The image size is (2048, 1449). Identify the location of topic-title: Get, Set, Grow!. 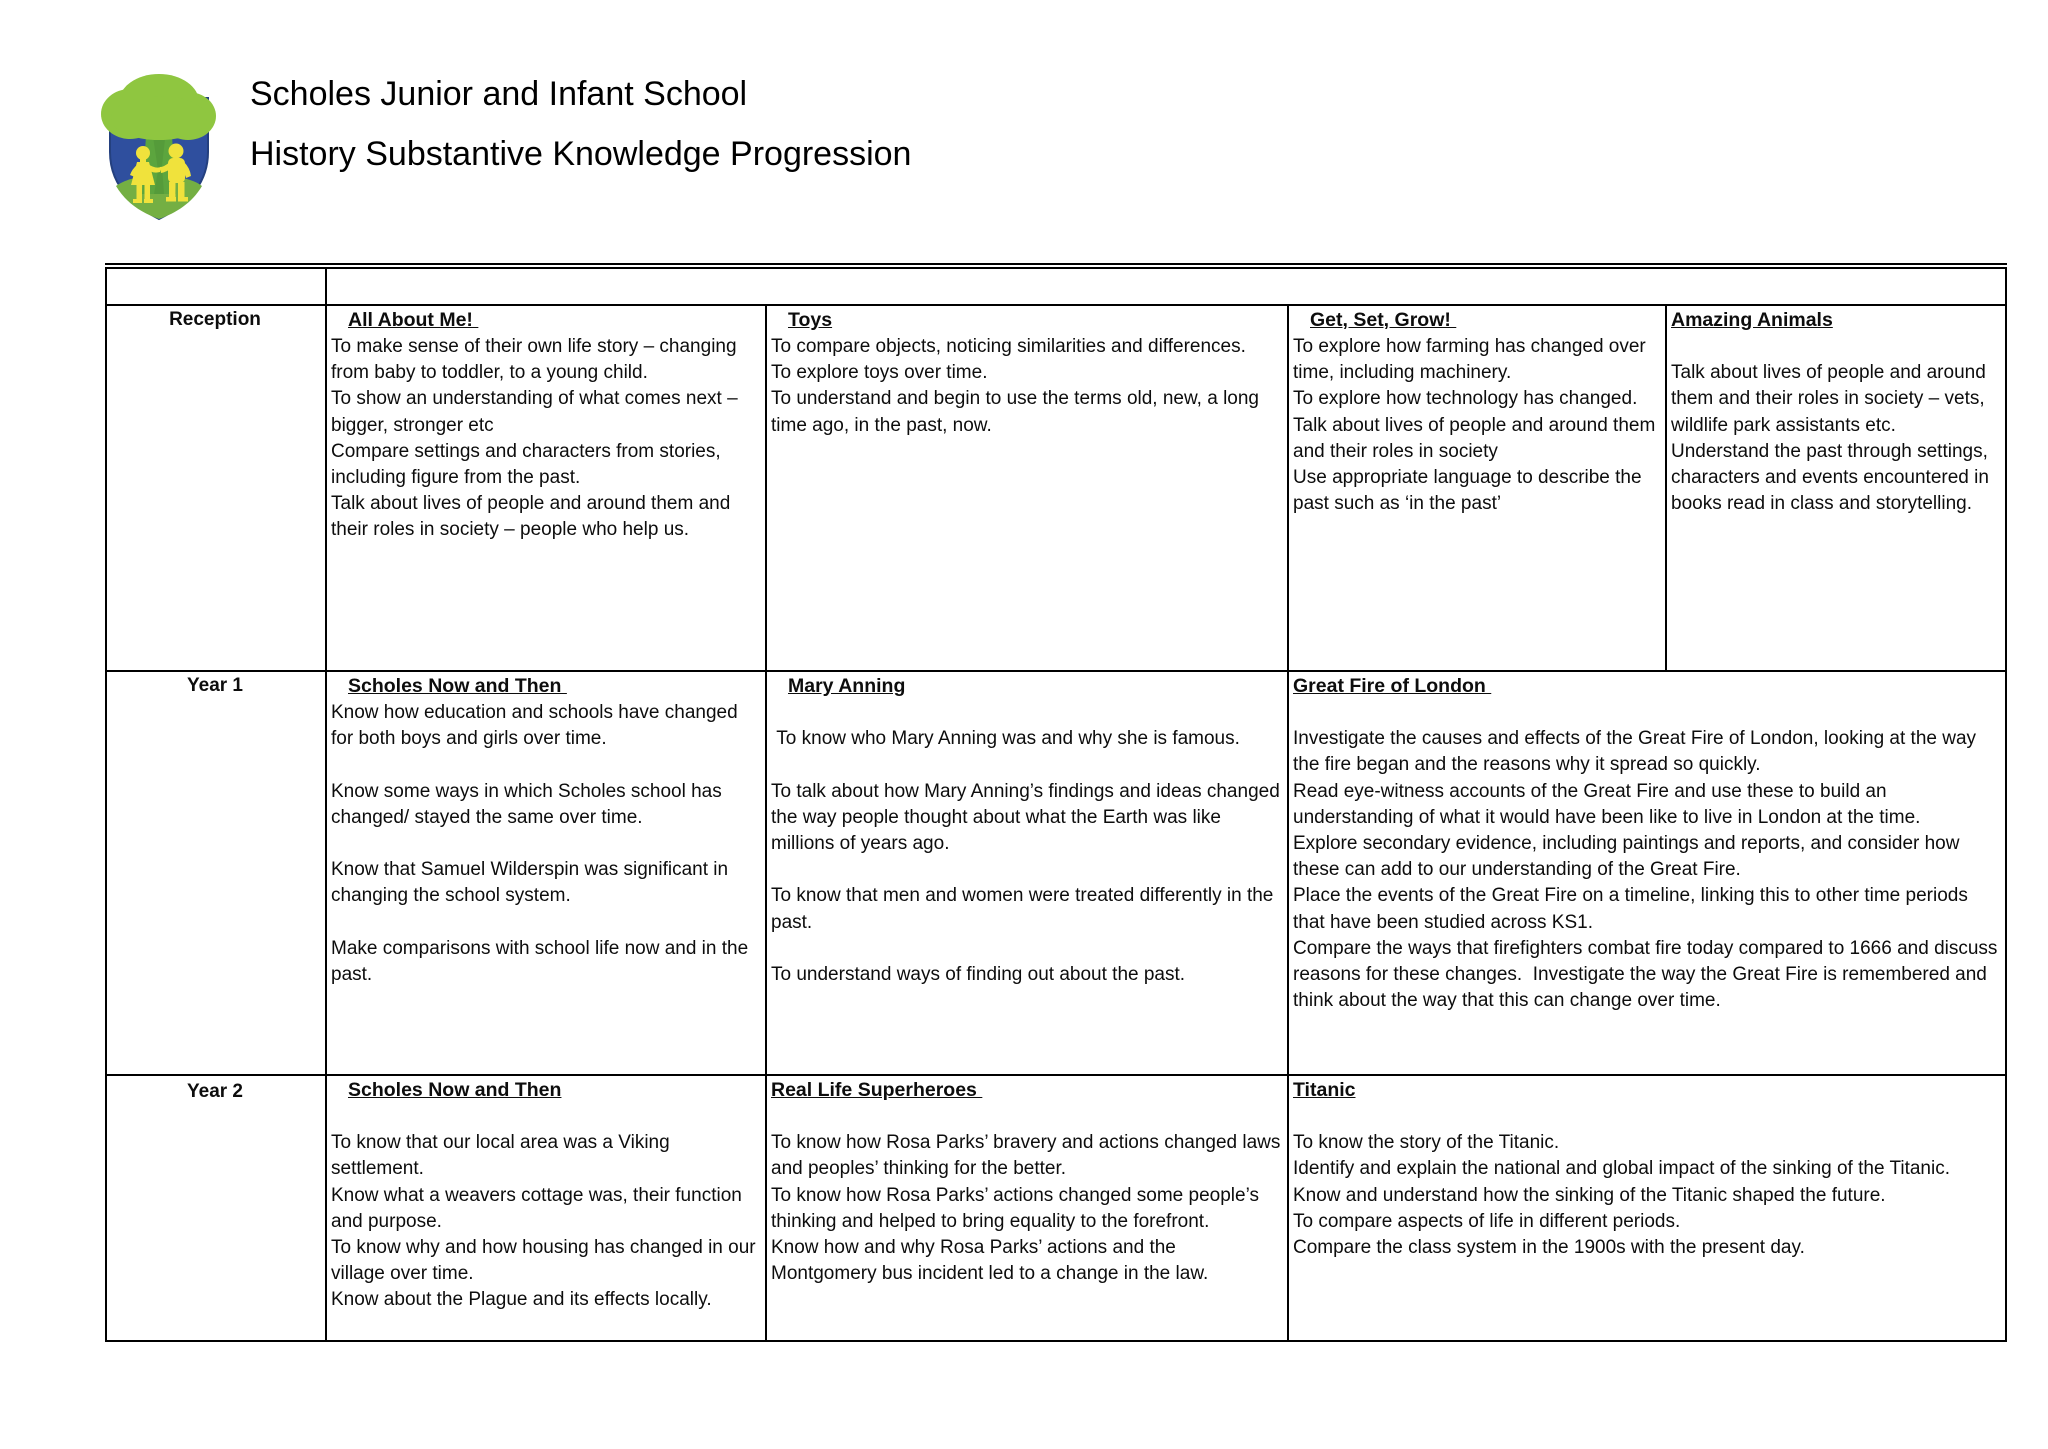
(1383, 320).